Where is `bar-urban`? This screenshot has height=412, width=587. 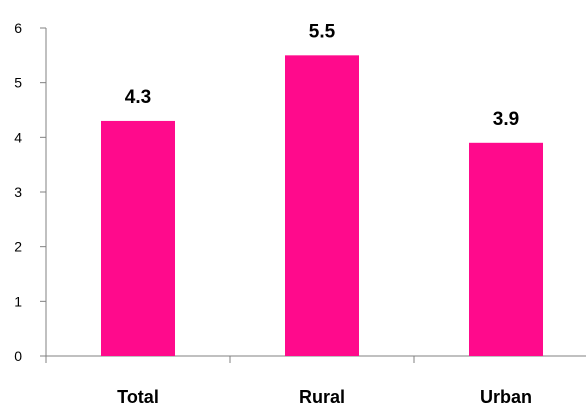
bar-urban is located at coordinates (506, 249).